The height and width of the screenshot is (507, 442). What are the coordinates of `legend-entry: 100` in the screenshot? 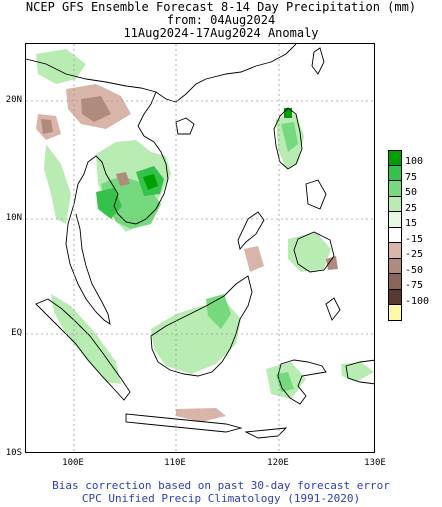 It's located at (413, 158).